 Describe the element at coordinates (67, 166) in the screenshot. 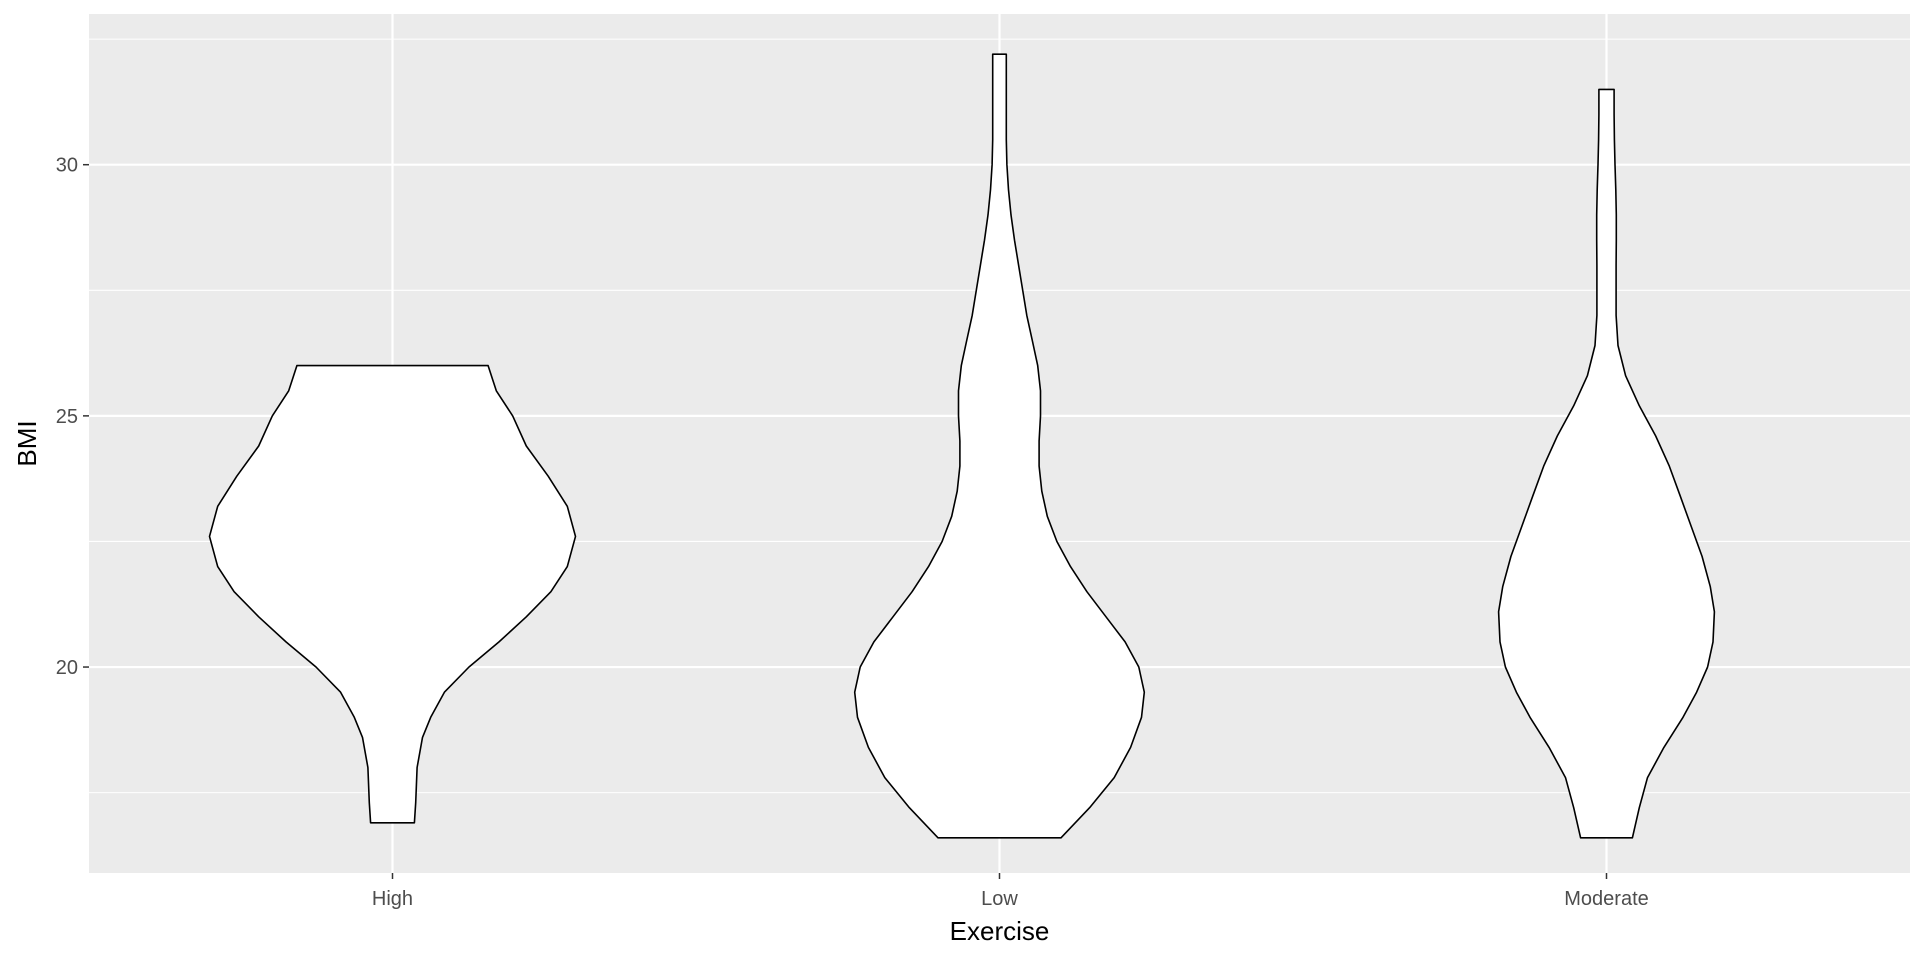

I see `y-tick-label: 30` at that location.